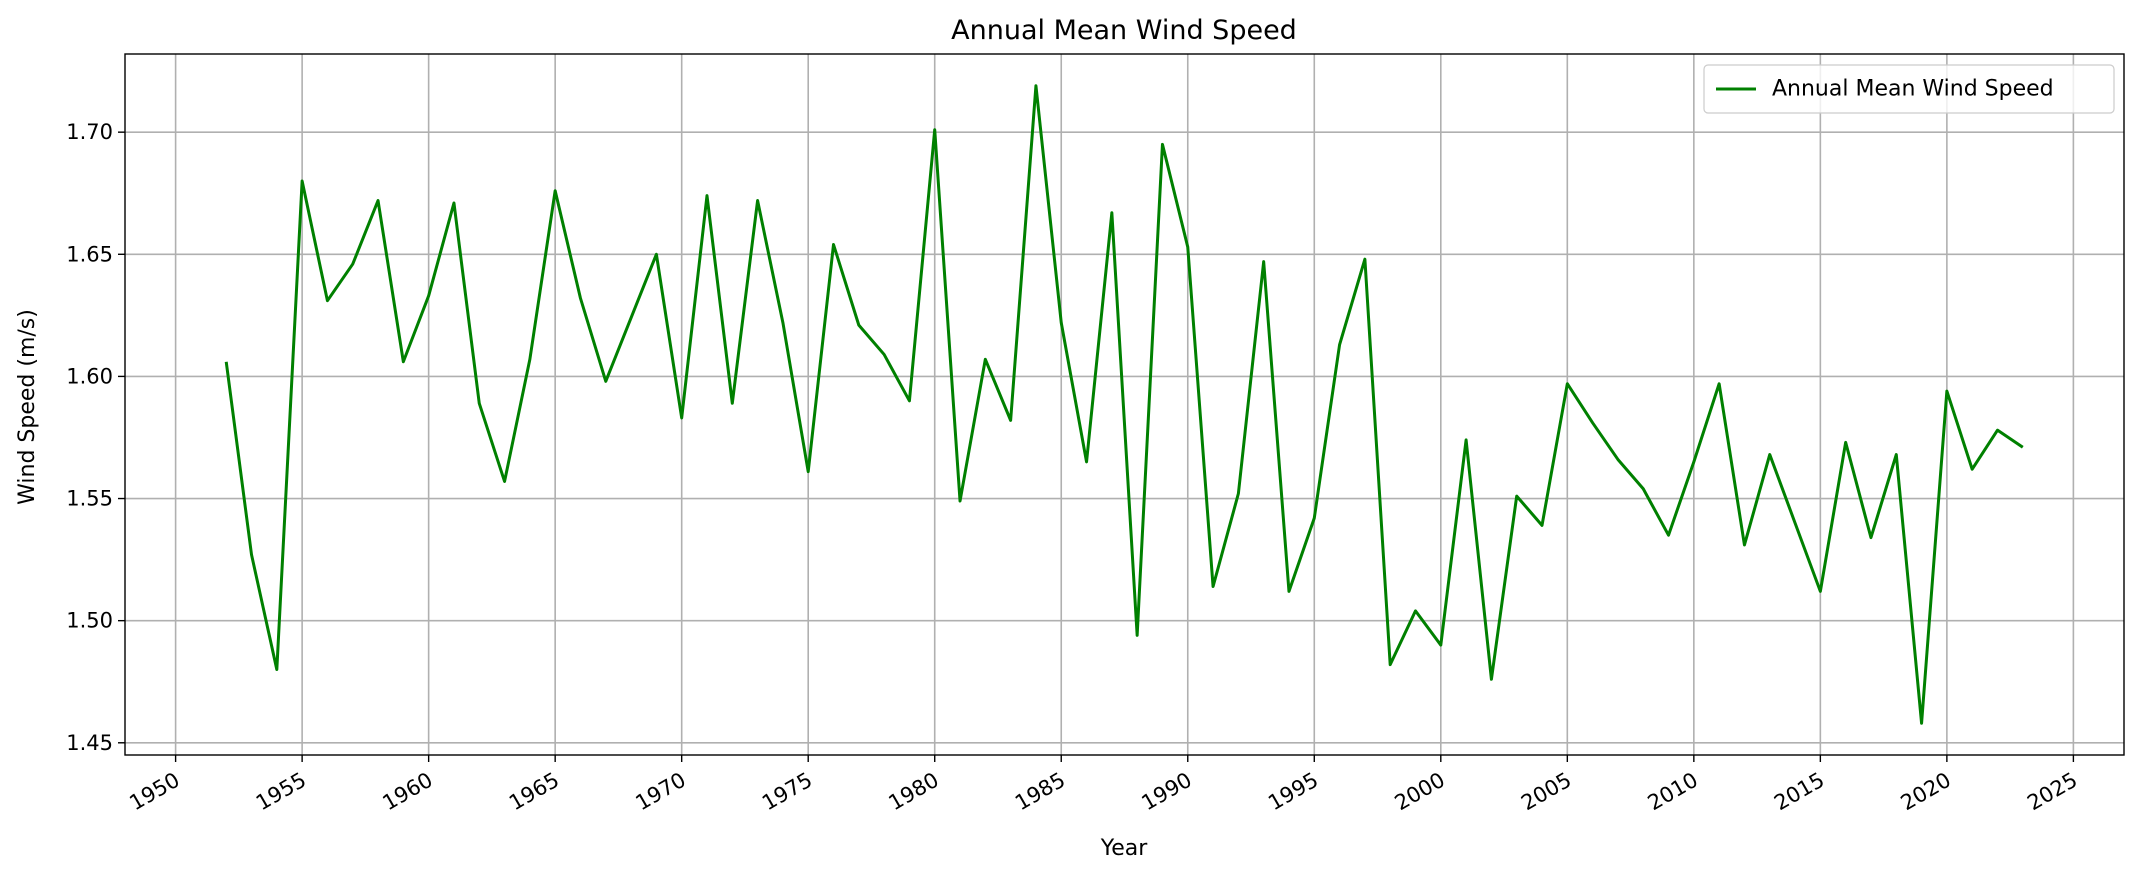  I want to click on x-tick-label: 1975, so click(787, 792).